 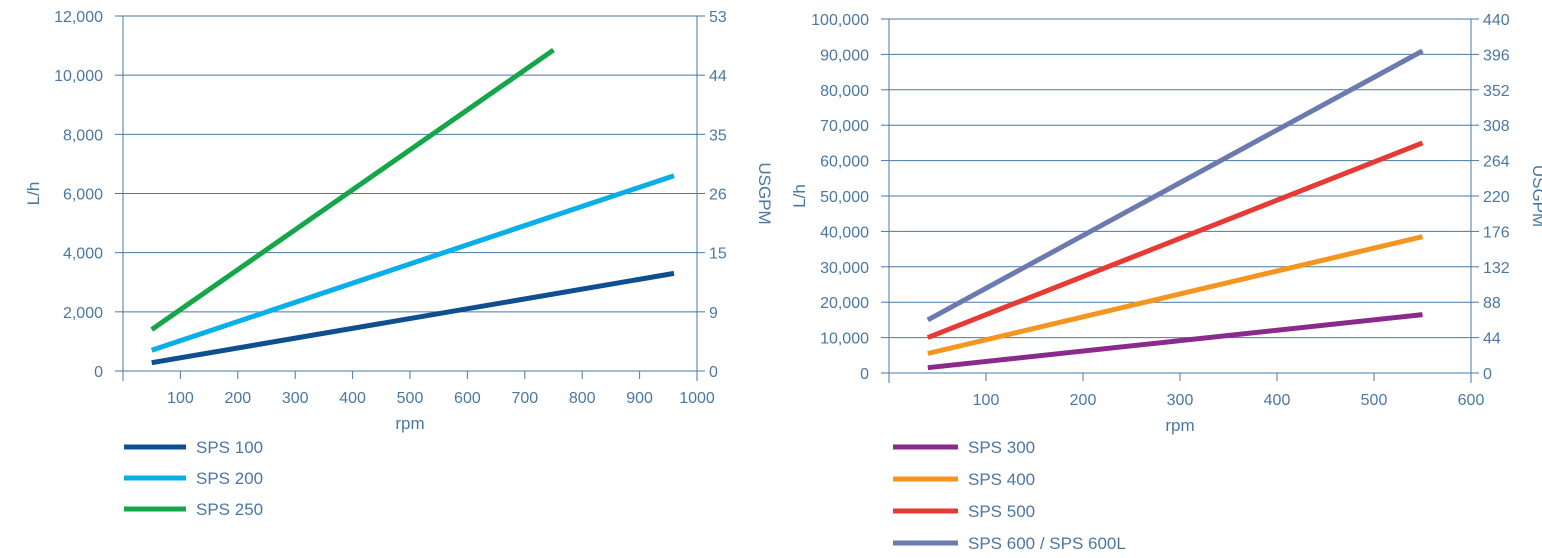 I want to click on y2-tick-label: 220, so click(x=1496, y=197).